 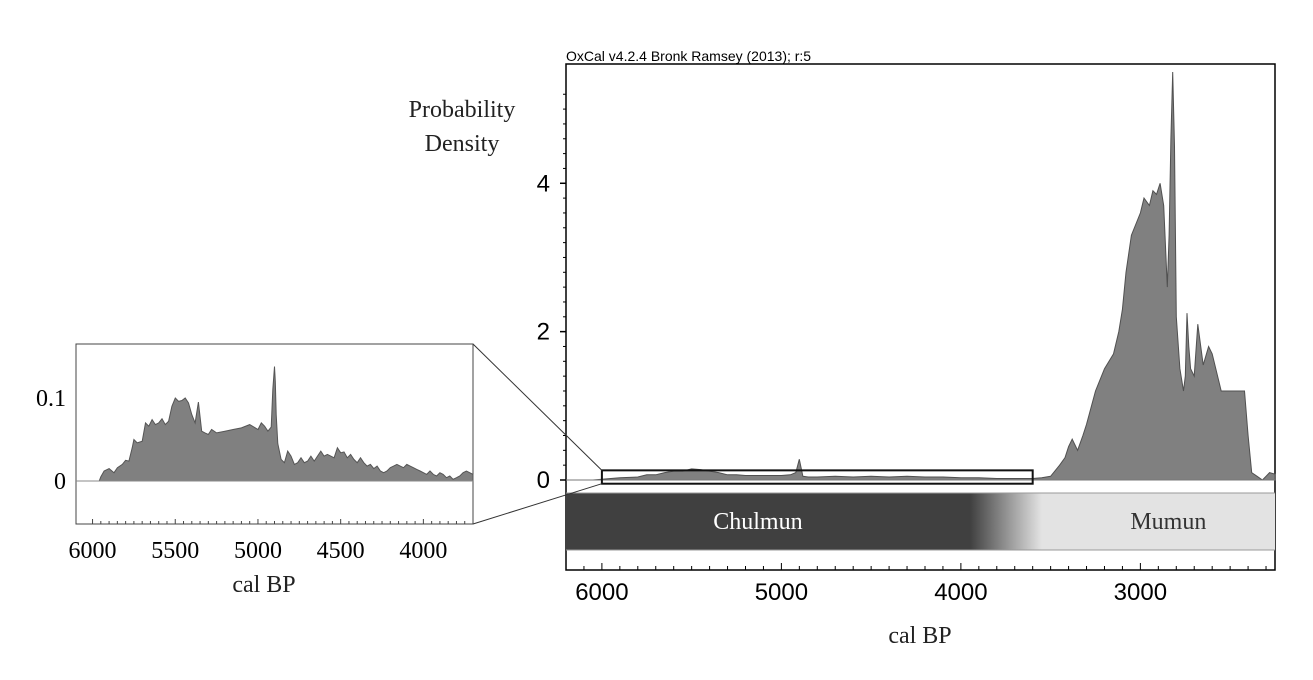 What do you see at coordinates (919, 636) in the screenshot?
I see `main-x-axis-label: cal BP` at bounding box center [919, 636].